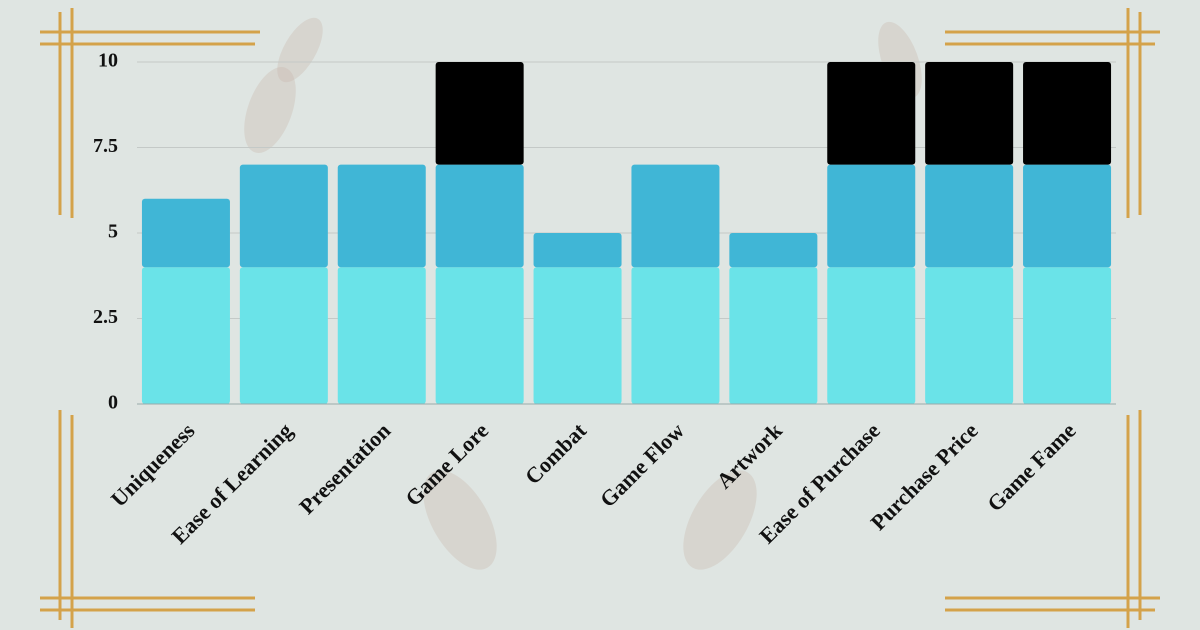 This screenshot has height=630, width=1200. What do you see at coordinates (105, 146) in the screenshot?
I see `y-tick-label: 7.5` at bounding box center [105, 146].